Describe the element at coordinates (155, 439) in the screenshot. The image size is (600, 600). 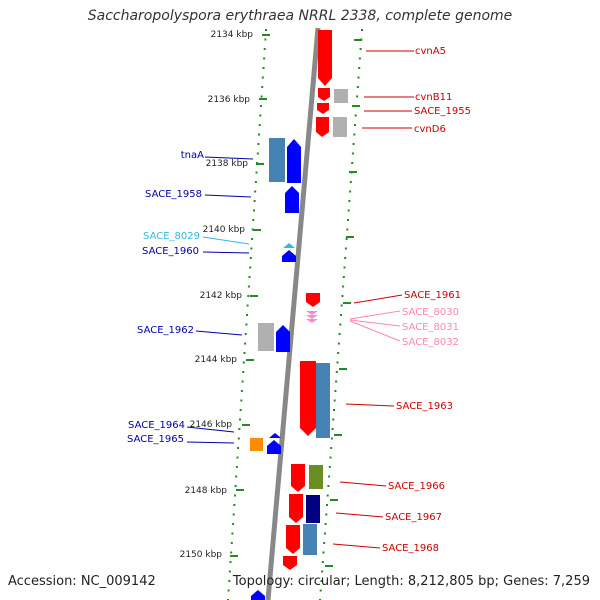
I see `gene-label: SACE_1965` at that location.